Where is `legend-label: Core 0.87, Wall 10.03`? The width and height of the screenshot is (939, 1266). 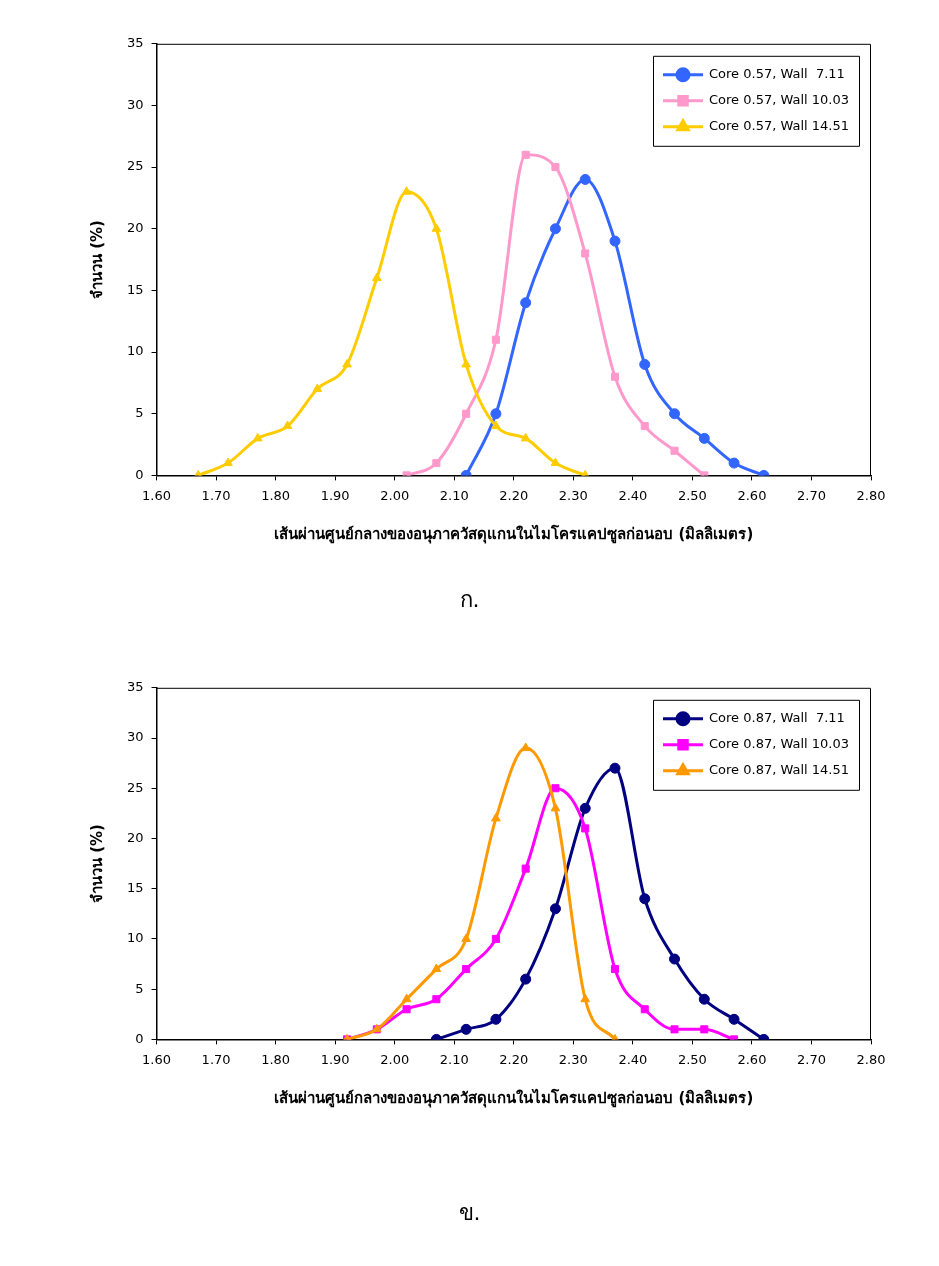
legend-label: Core 0.87, Wall 10.03 is located at coordinates (779, 744).